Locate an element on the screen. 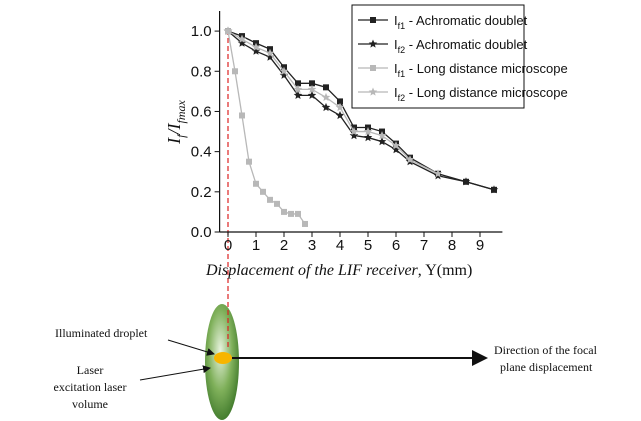 Image resolution: width=641 pixels, height=421 pixels. y-axis-label-part: f is located at coordinates (181, 135).